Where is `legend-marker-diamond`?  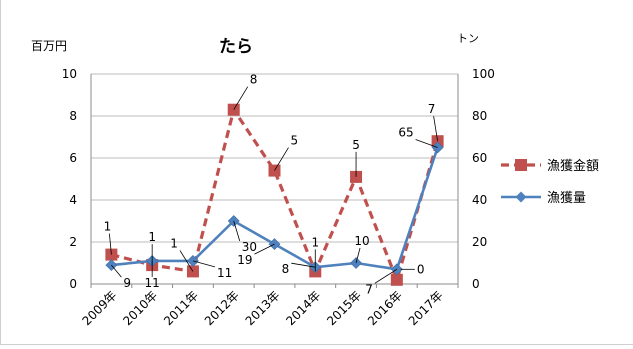
legend-marker-diamond is located at coordinates (521, 197).